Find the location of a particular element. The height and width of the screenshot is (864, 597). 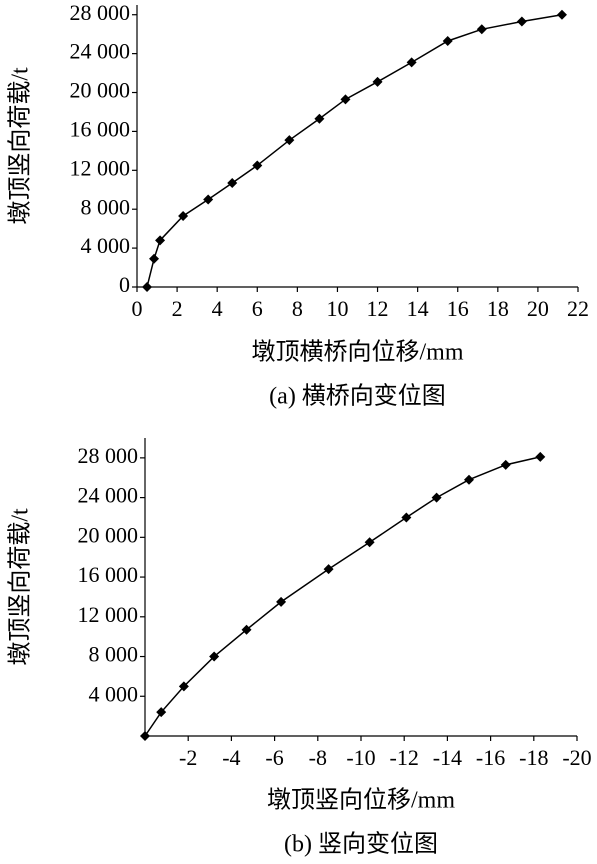

x-tick-label: -4 is located at coordinates (231, 757).